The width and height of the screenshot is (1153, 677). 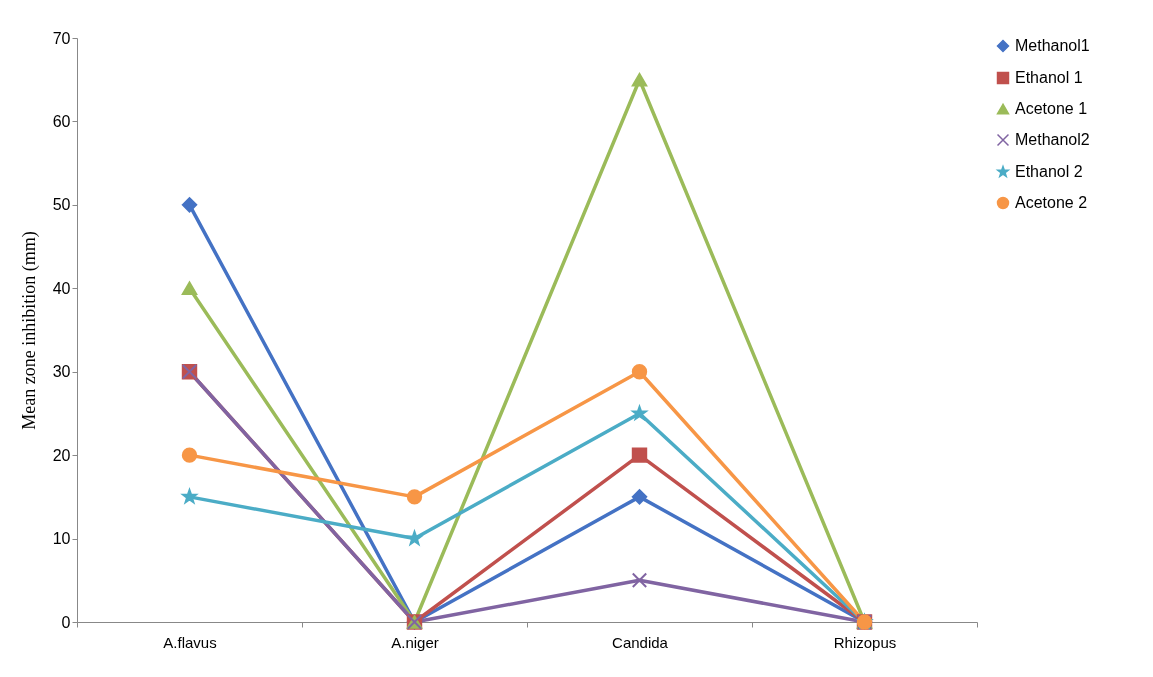 What do you see at coordinates (1051, 202) in the screenshot?
I see `legend-label: Acetone 2` at bounding box center [1051, 202].